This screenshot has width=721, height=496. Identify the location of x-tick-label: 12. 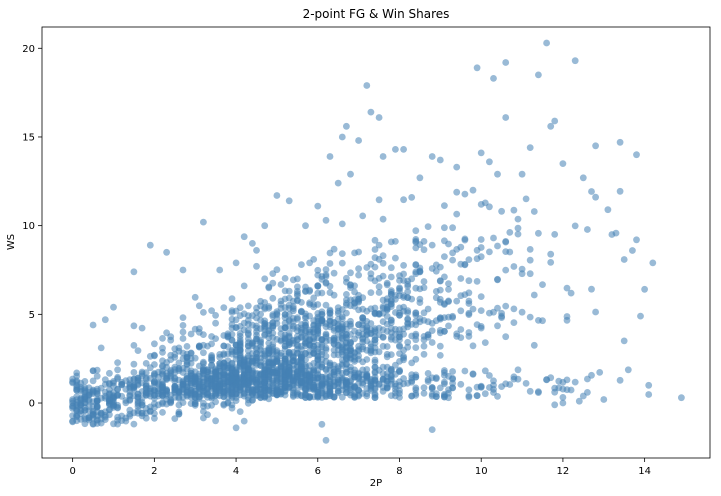
(563, 471).